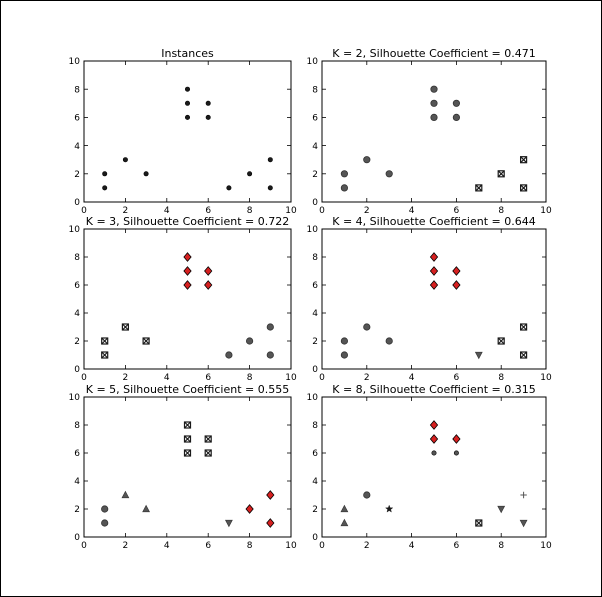 This screenshot has width=602, height=597. I want to click on chart-title: K = 4, Silhouette Coefficient = 0.644, so click(434, 221).